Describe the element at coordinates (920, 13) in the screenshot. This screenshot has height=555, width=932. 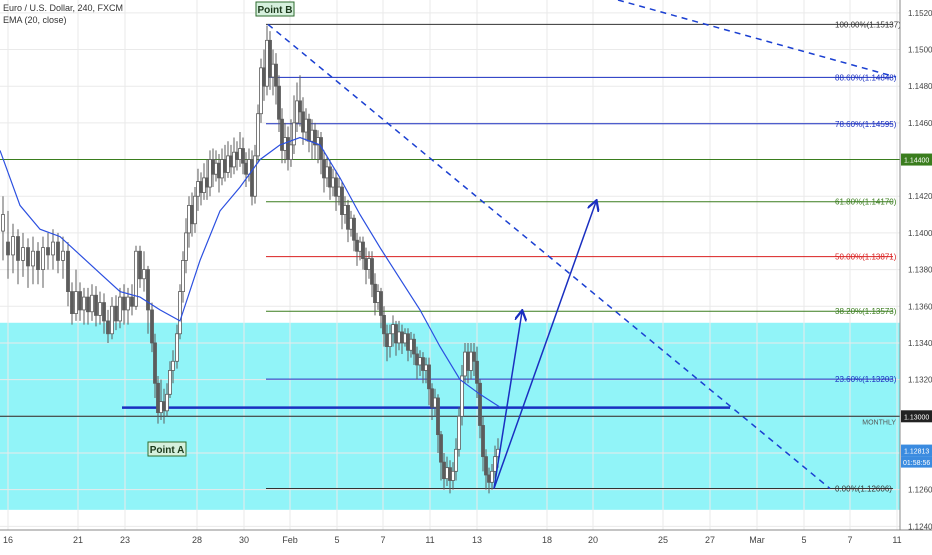
I see `y-tick-label: 1.15200` at that location.